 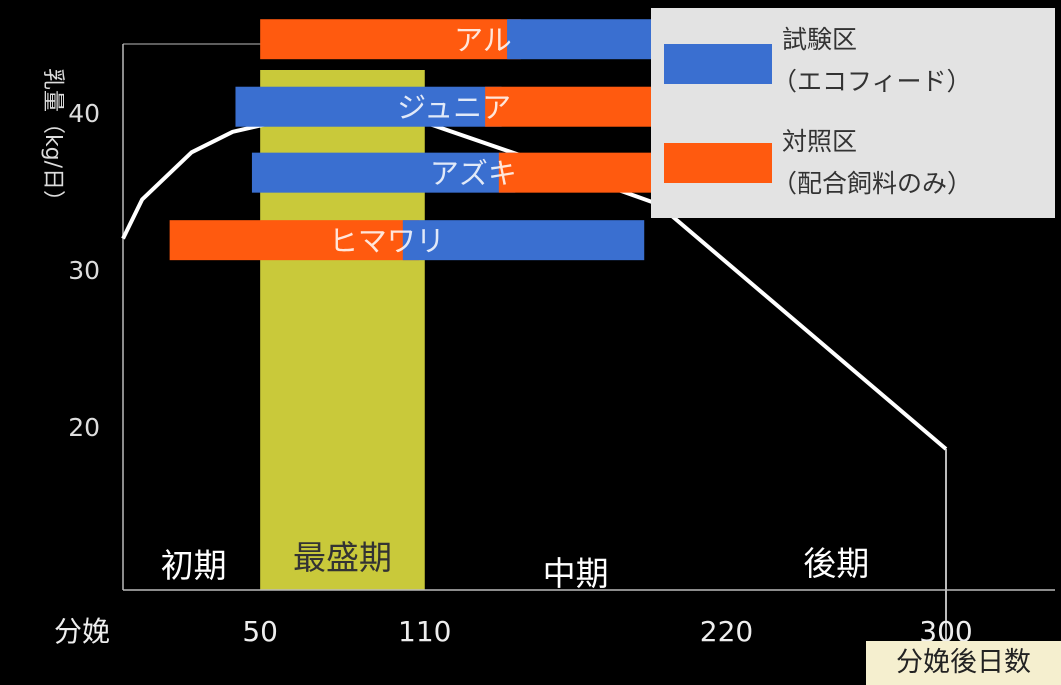 What do you see at coordinates (260, 631) in the screenshot?
I see `x-tick-label-1: 50` at bounding box center [260, 631].